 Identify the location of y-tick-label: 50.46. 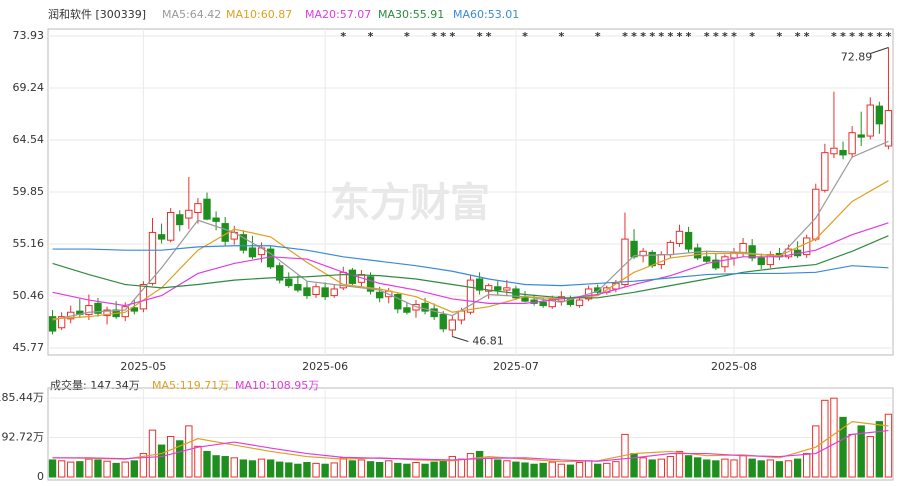
(29, 295).